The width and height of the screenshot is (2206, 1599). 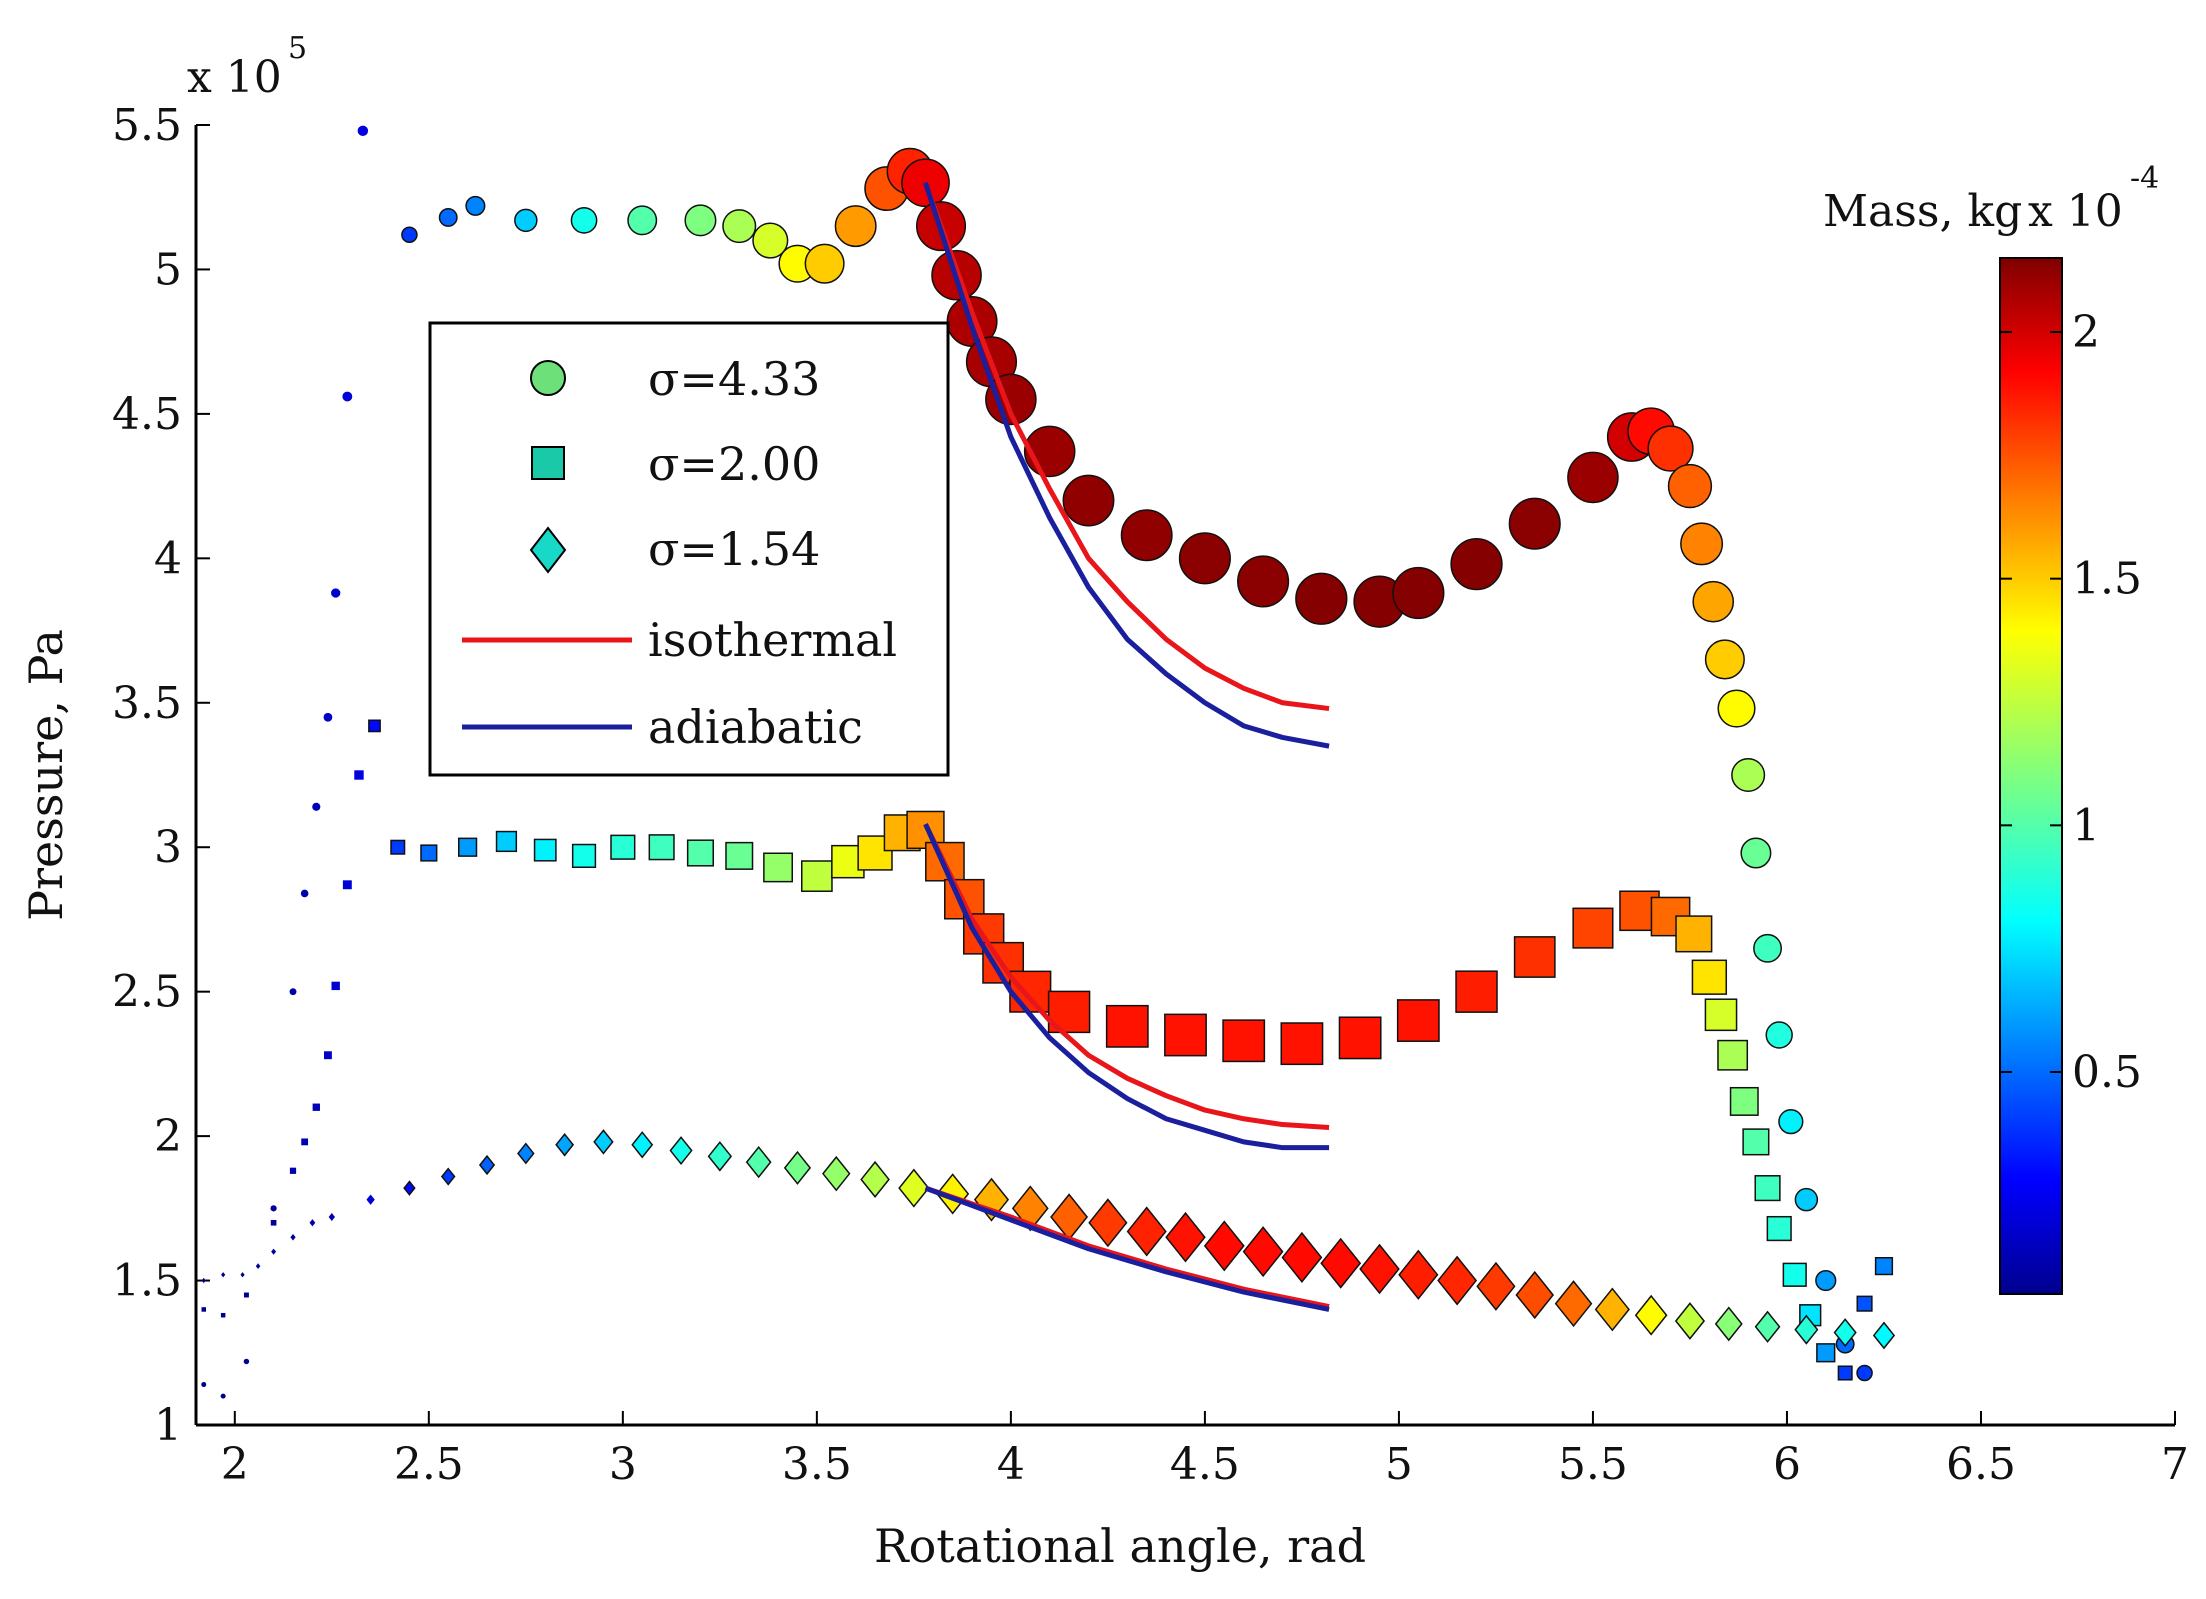 What do you see at coordinates (168, 1425) in the screenshot?
I see `y-tick-label: 1` at bounding box center [168, 1425].